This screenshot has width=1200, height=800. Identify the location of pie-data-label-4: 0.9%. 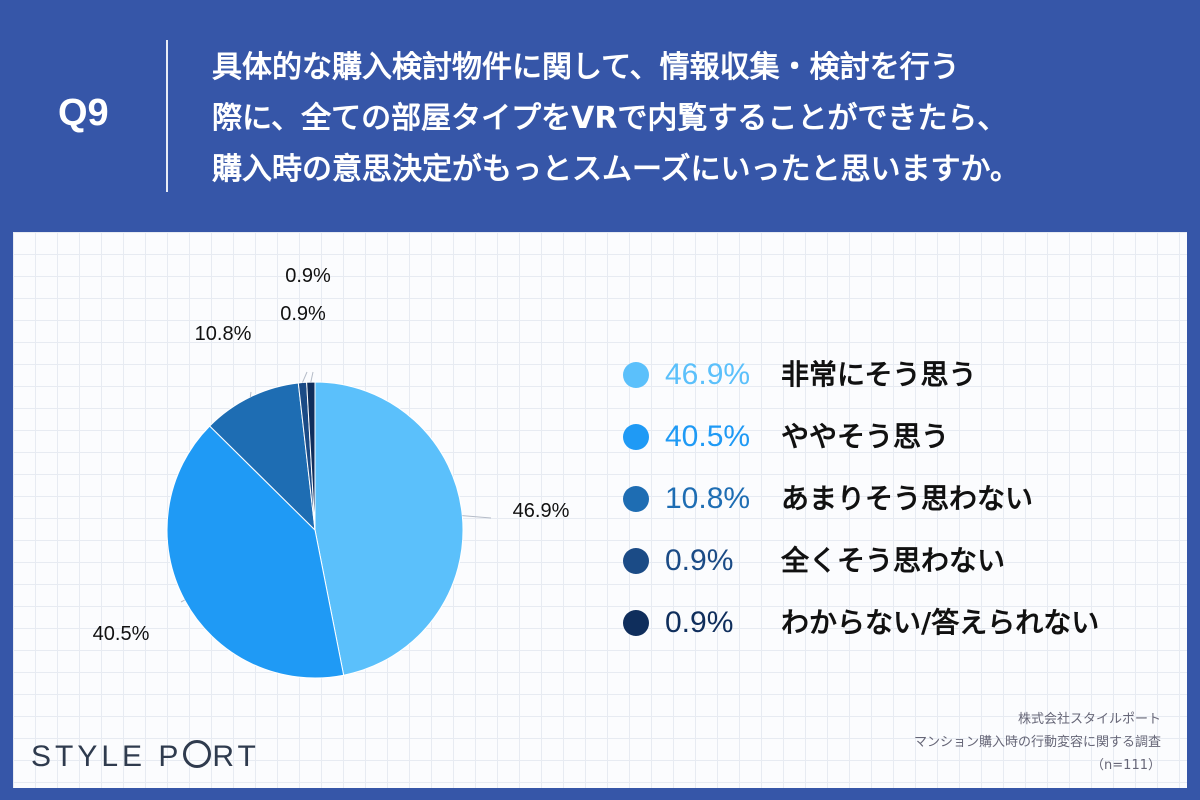
(303, 314).